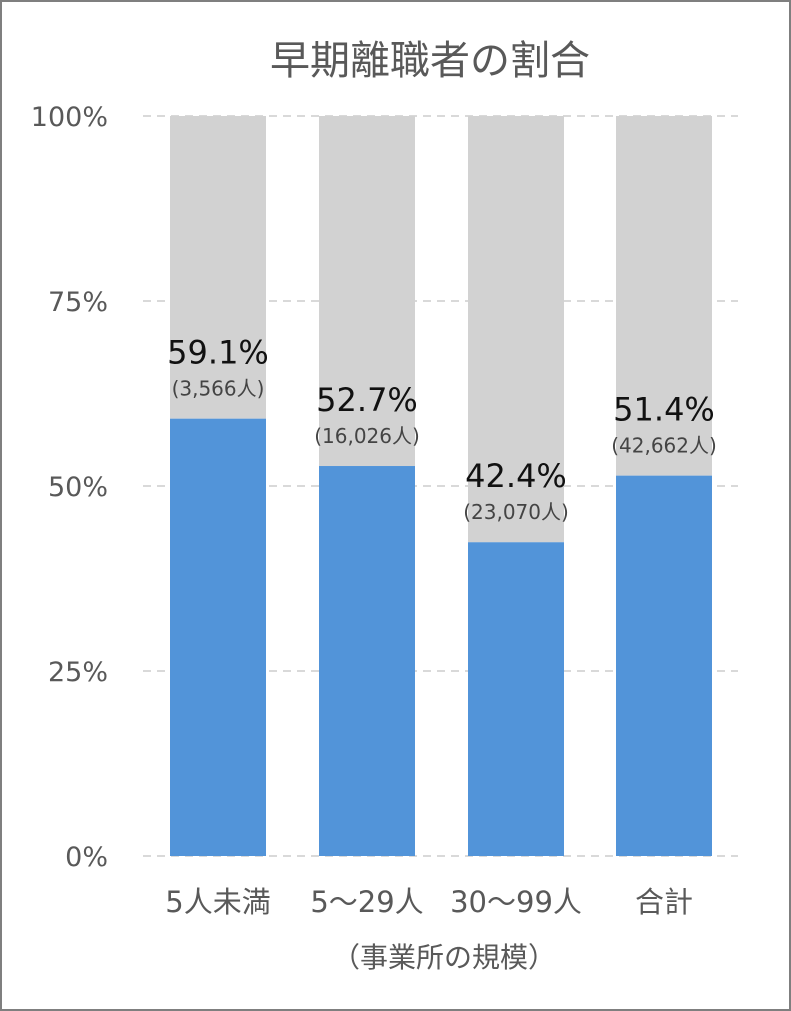 The height and width of the screenshot is (1011, 791). Describe the element at coordinates (516, 902) in the screenshot. I see `x-tick-label: 30～99人` at that location.